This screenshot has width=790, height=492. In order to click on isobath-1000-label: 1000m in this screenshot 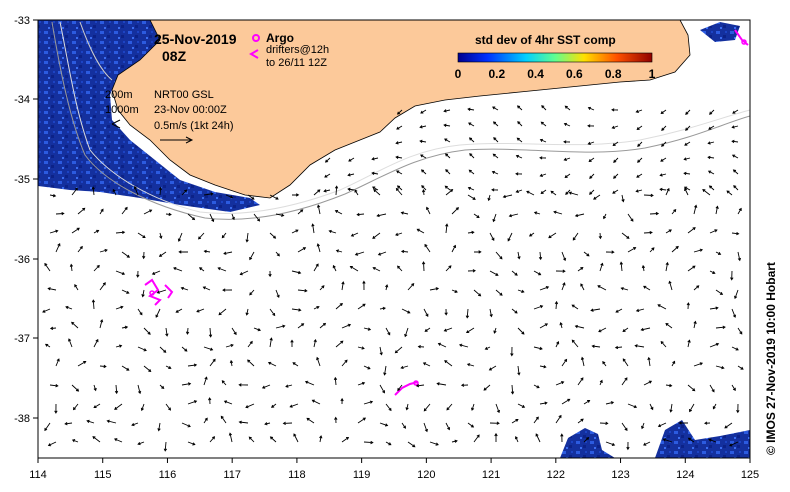, I will do `click(122, 110)`.